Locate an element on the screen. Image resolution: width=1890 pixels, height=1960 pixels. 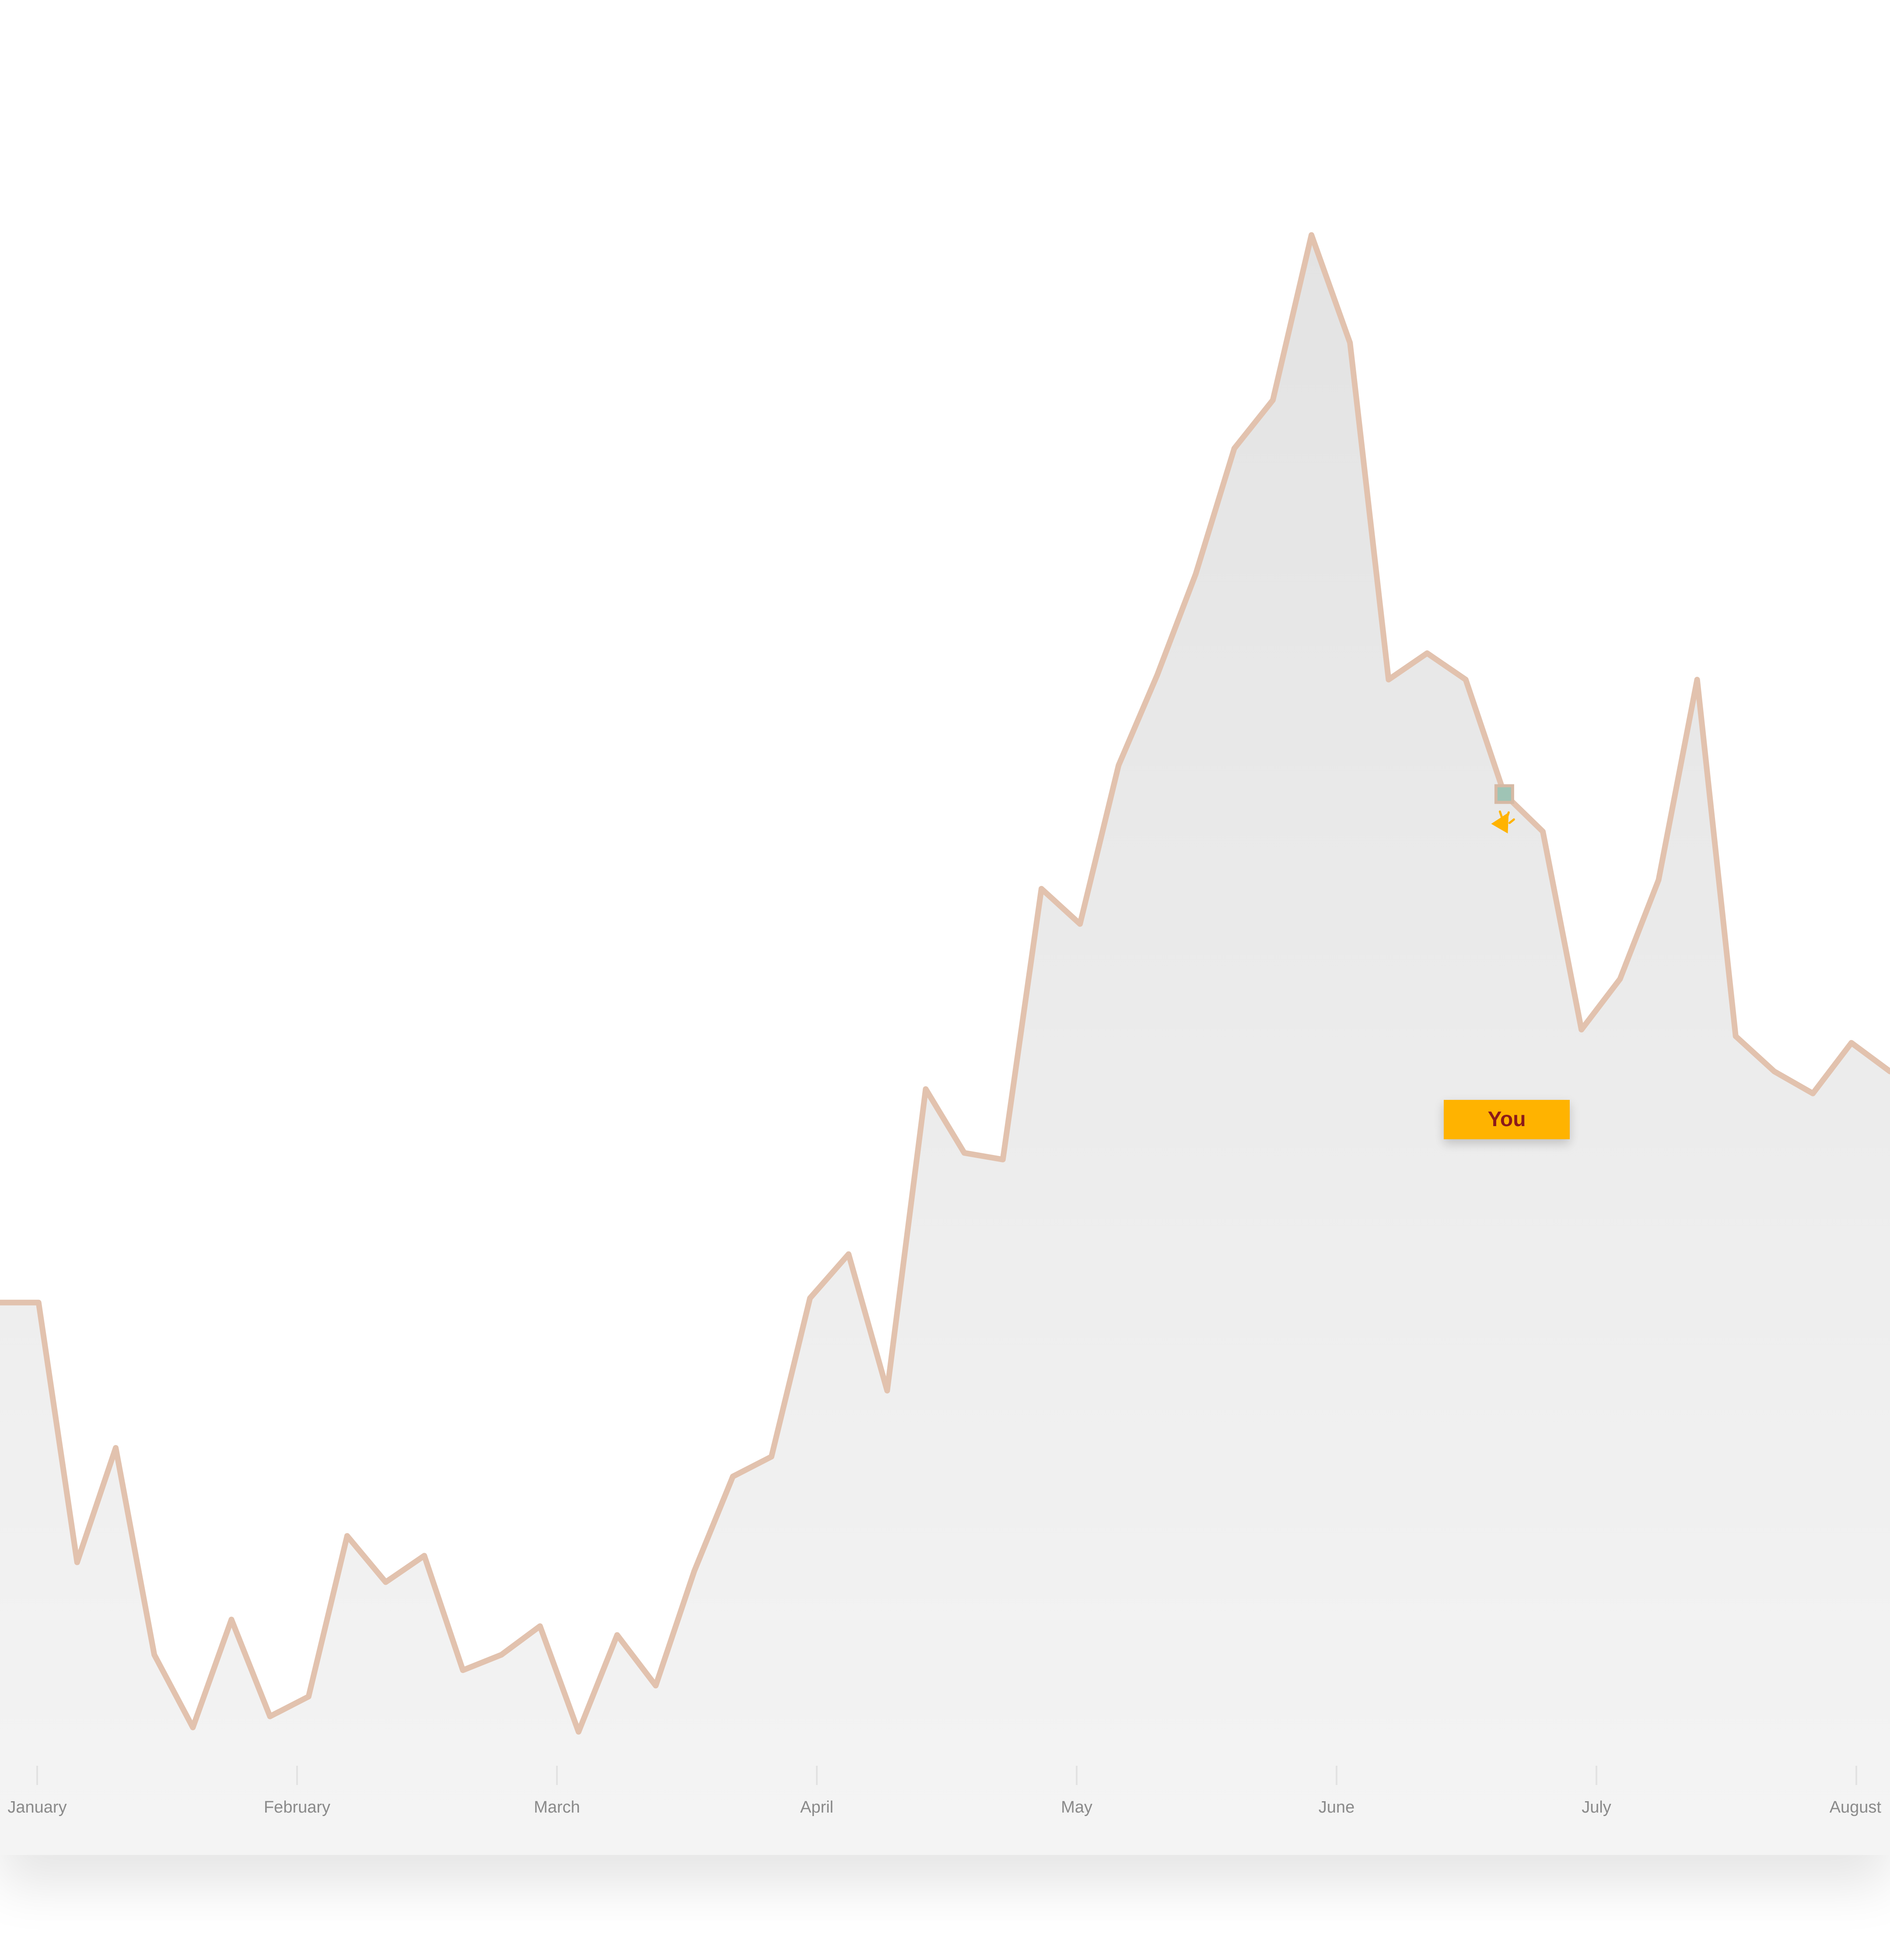
x-tick-label: May is located at coordinates (1076, 1807).